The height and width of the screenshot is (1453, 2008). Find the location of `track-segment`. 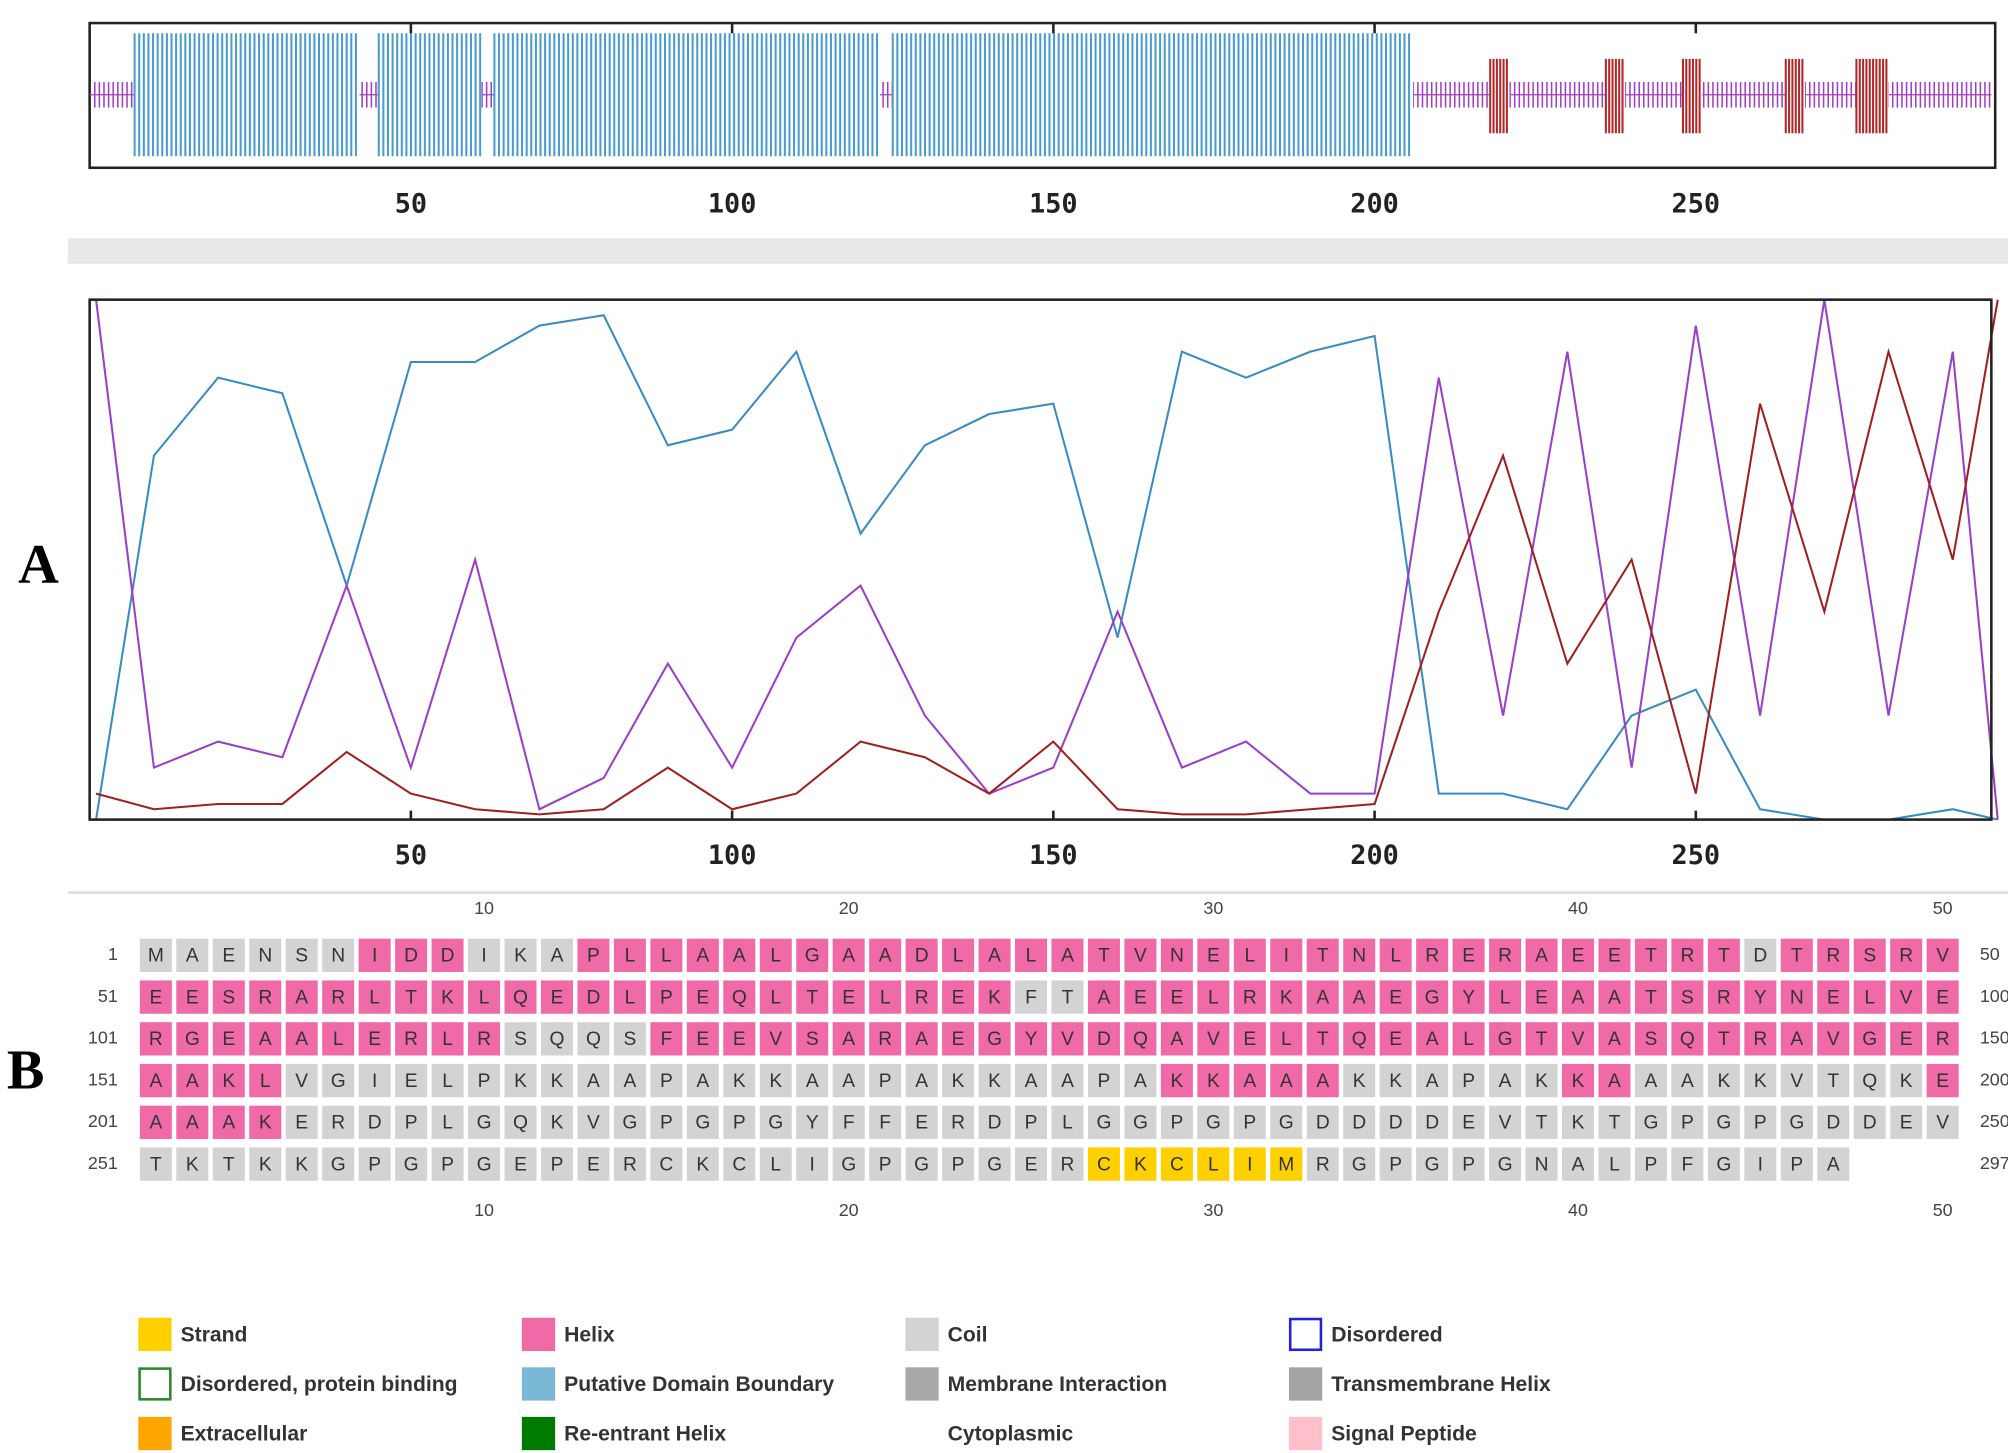

track-segment is located at coordinates (246, 95).